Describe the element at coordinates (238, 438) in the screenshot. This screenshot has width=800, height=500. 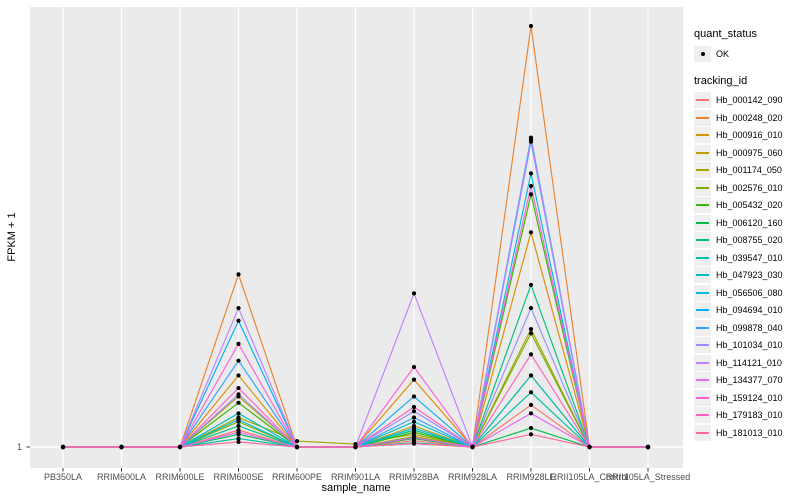
I see `point-Hb_039547_010-RRIM600SE` at that location.